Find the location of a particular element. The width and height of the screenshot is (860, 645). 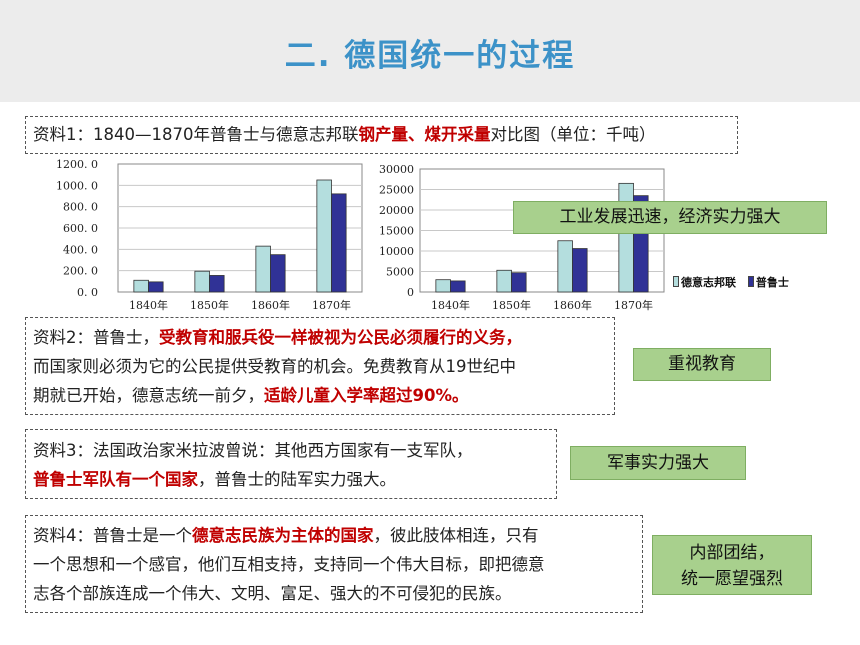

y-tick-label: 1200. 0 is located at coordinates (77, 164).